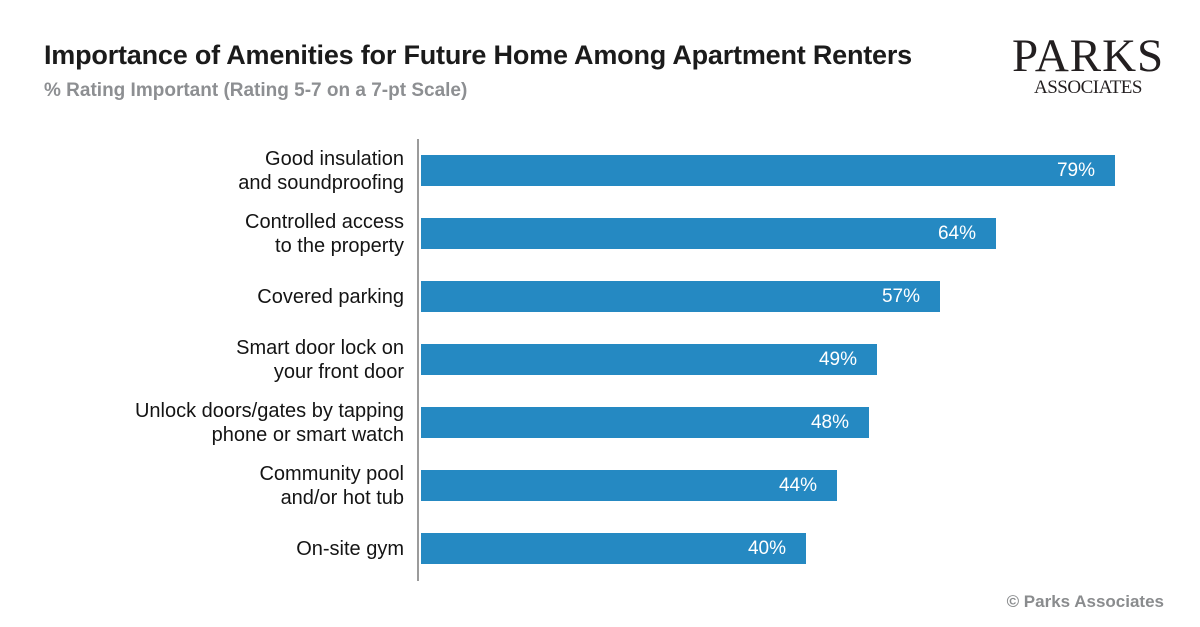  I want to click on copyright-notice: © Parks Associates, so click(1085, 601).